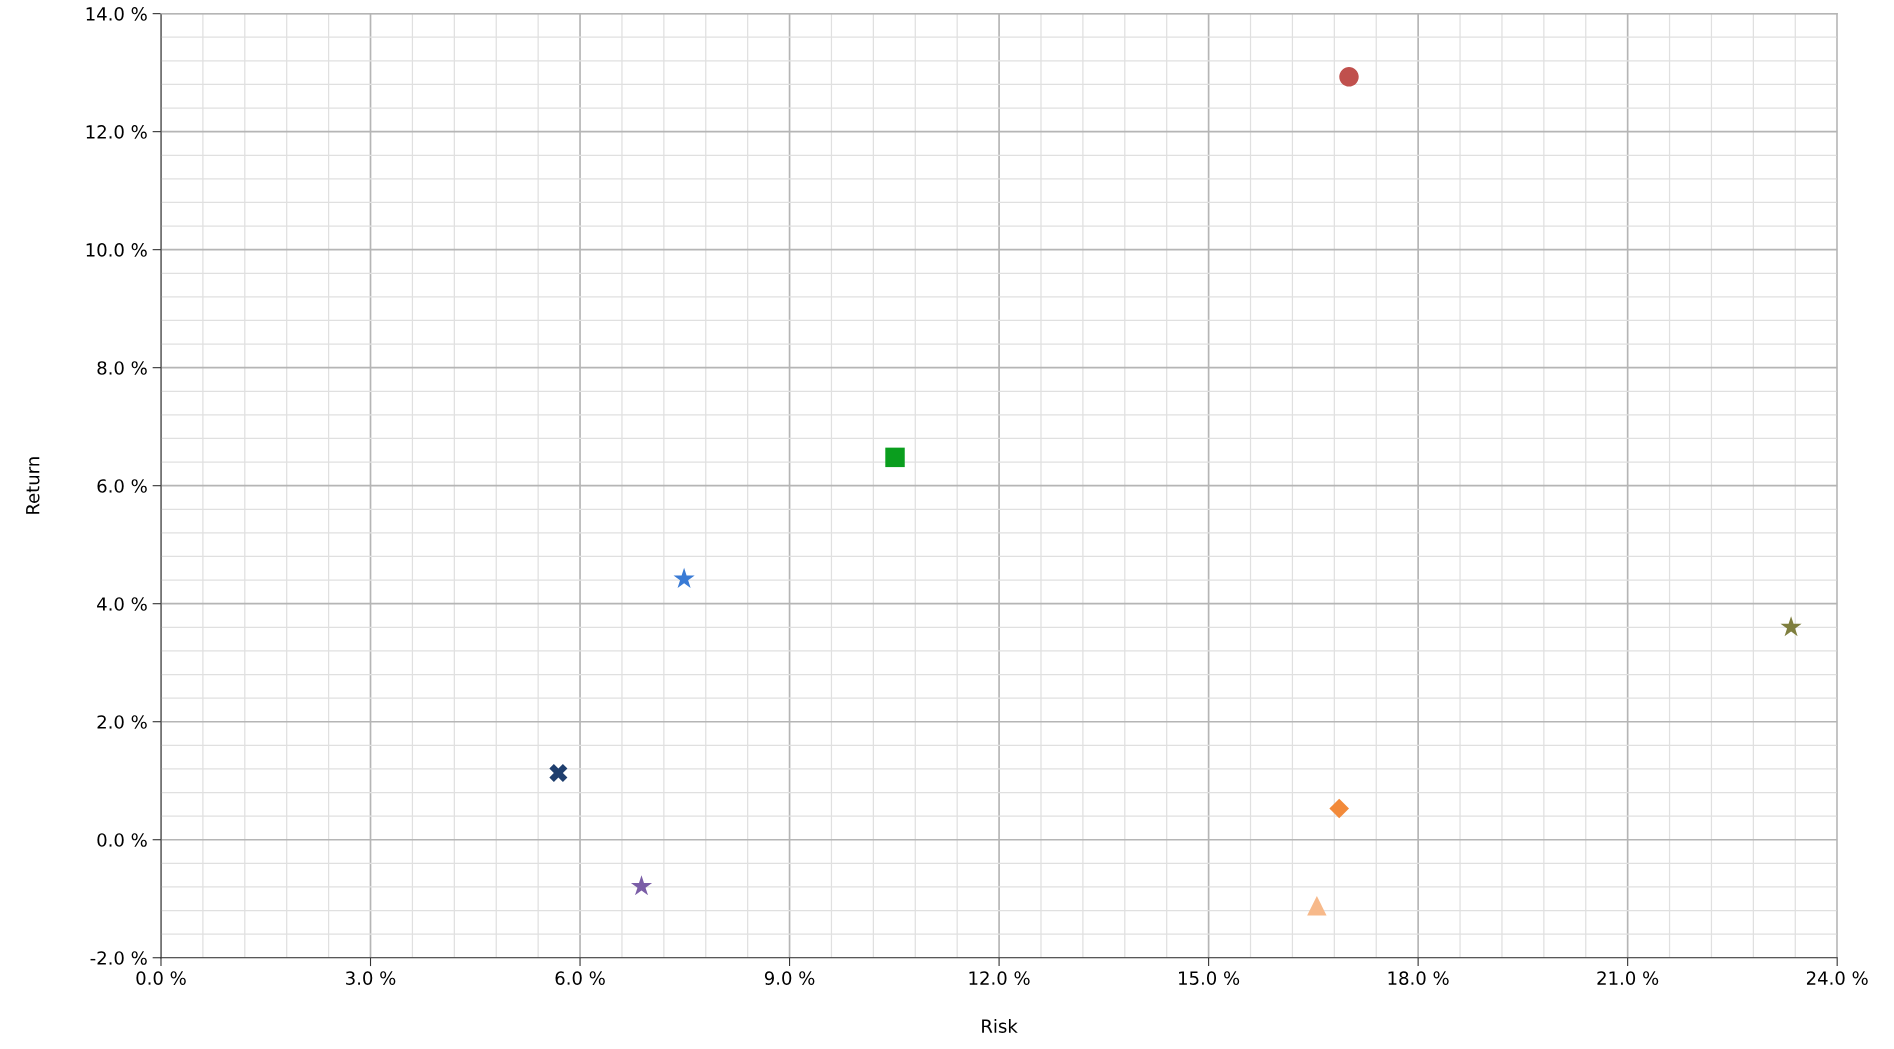 The image size is (1894, 1049). I want to click on x-tick-label: 12.0 %, so click(999, 978).